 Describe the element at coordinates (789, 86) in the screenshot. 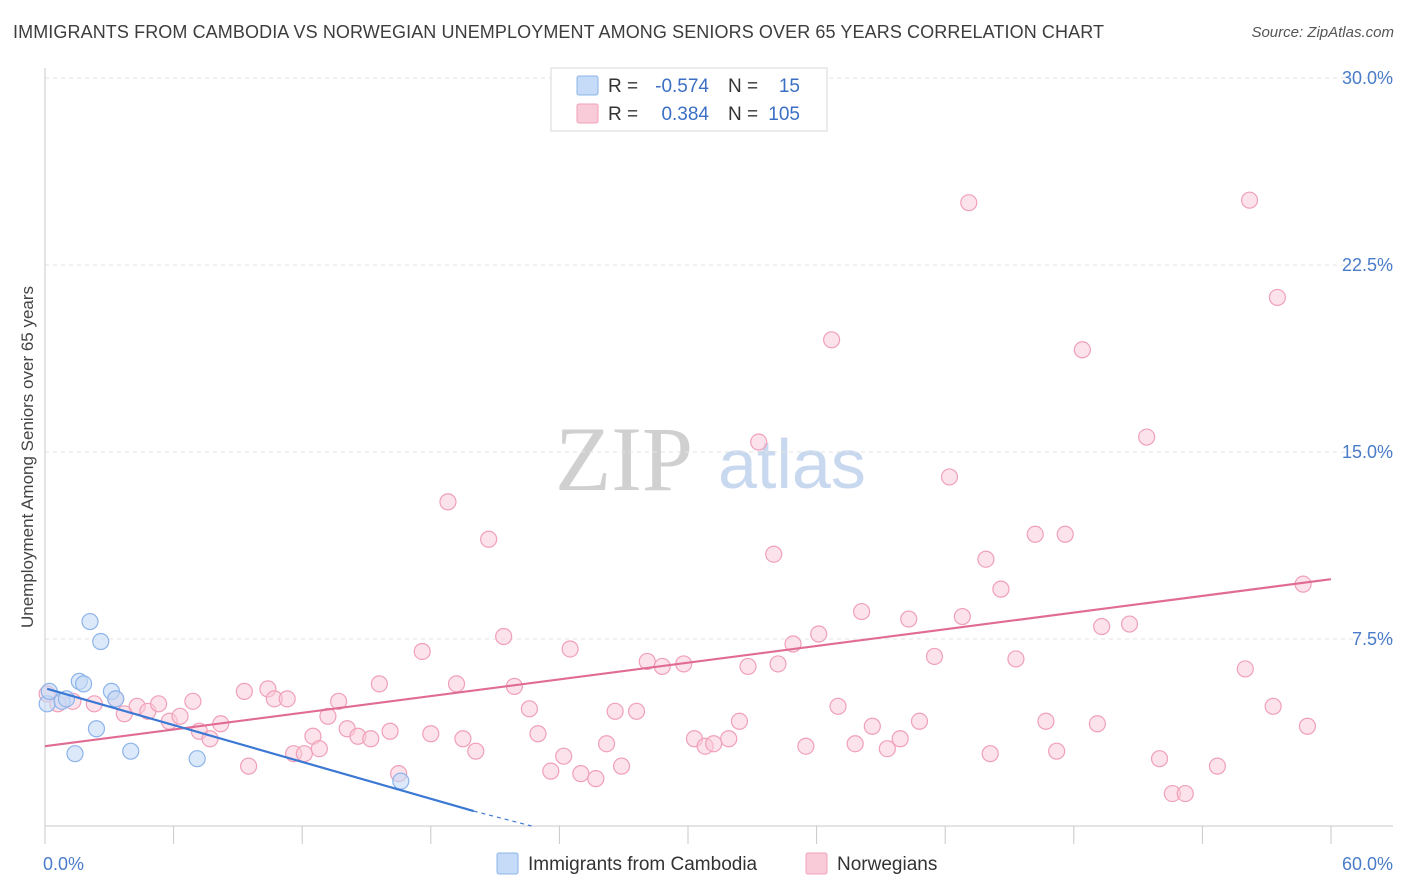

I see `legend-n-value-cambodia: 15` at that location.